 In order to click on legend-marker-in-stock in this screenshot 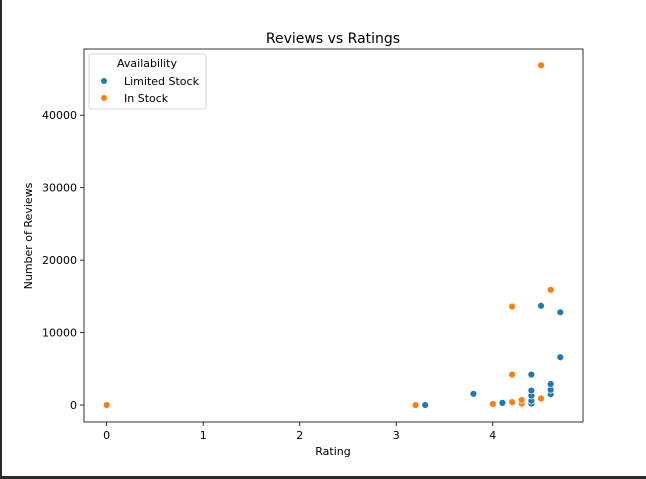, I will do `click(104, 98)`.